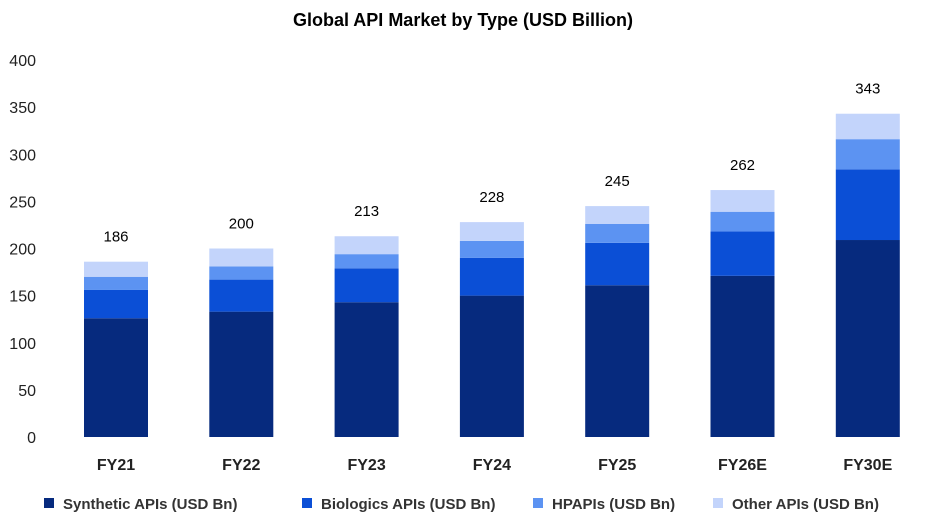  Describe the element at coordinates (805, 504) in the screenshot. I see `legend-label: Other APIs (USD Bn)` at that location.